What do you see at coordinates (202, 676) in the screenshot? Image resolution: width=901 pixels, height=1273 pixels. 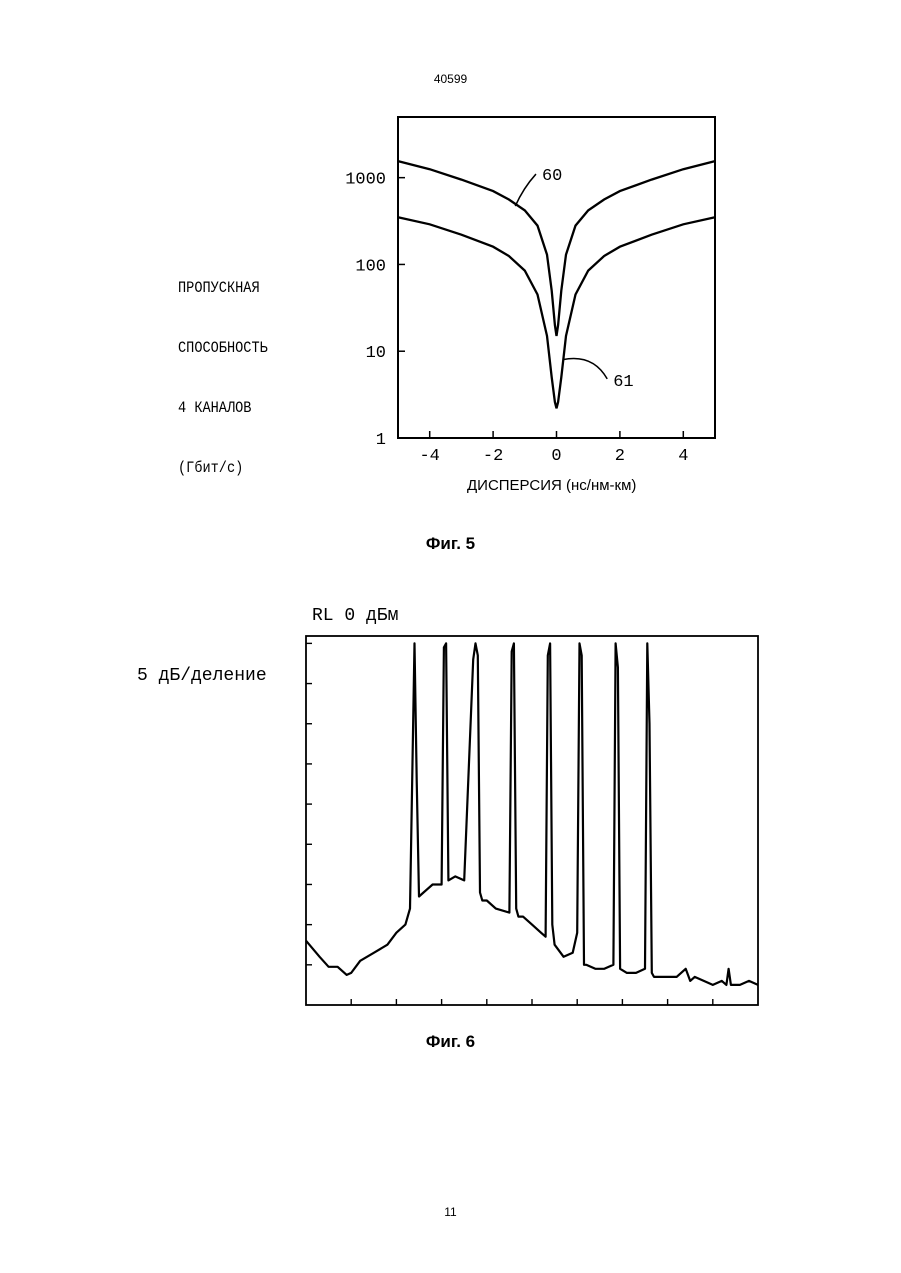 I see `fig6-y-scale-label: 5 дБ/деление` at bounding box center [202, 676].